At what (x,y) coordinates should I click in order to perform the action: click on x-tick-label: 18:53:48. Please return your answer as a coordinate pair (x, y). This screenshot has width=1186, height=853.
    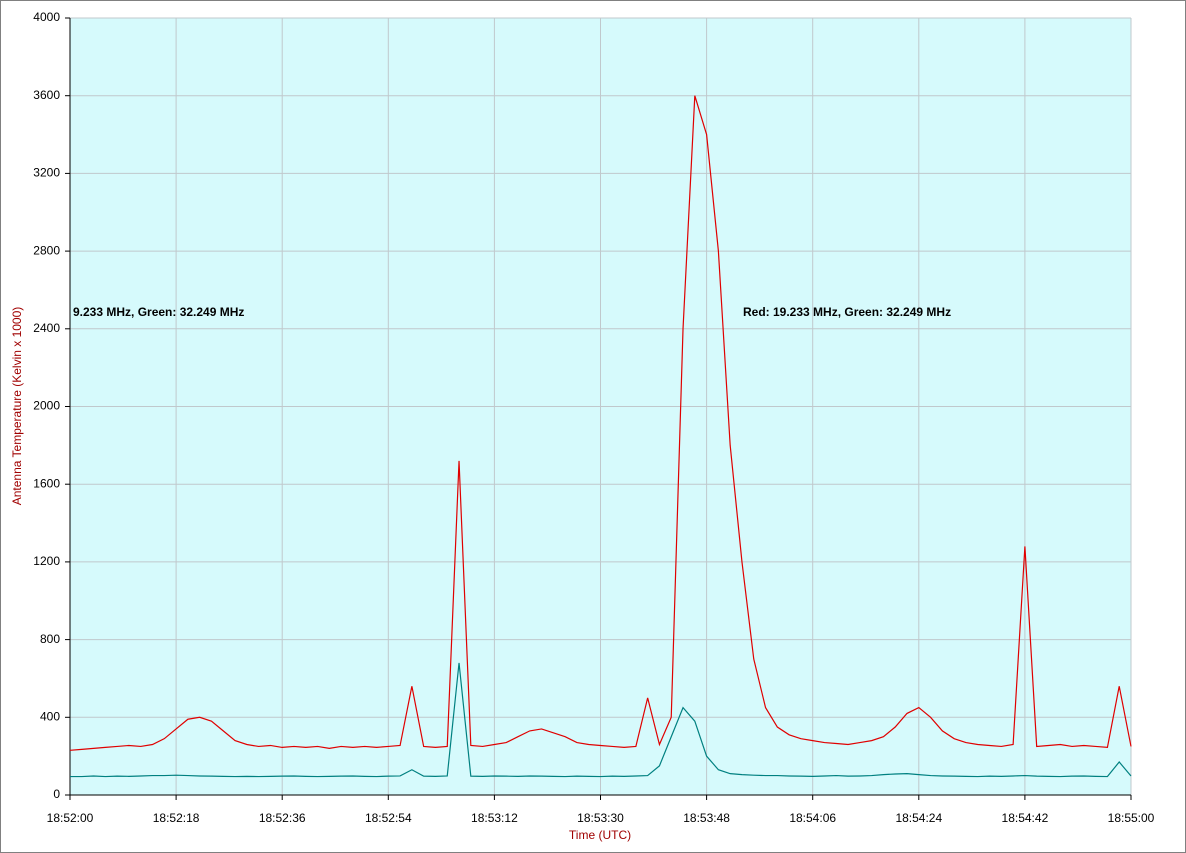
    Looking at the image, I should click on (706, 818).